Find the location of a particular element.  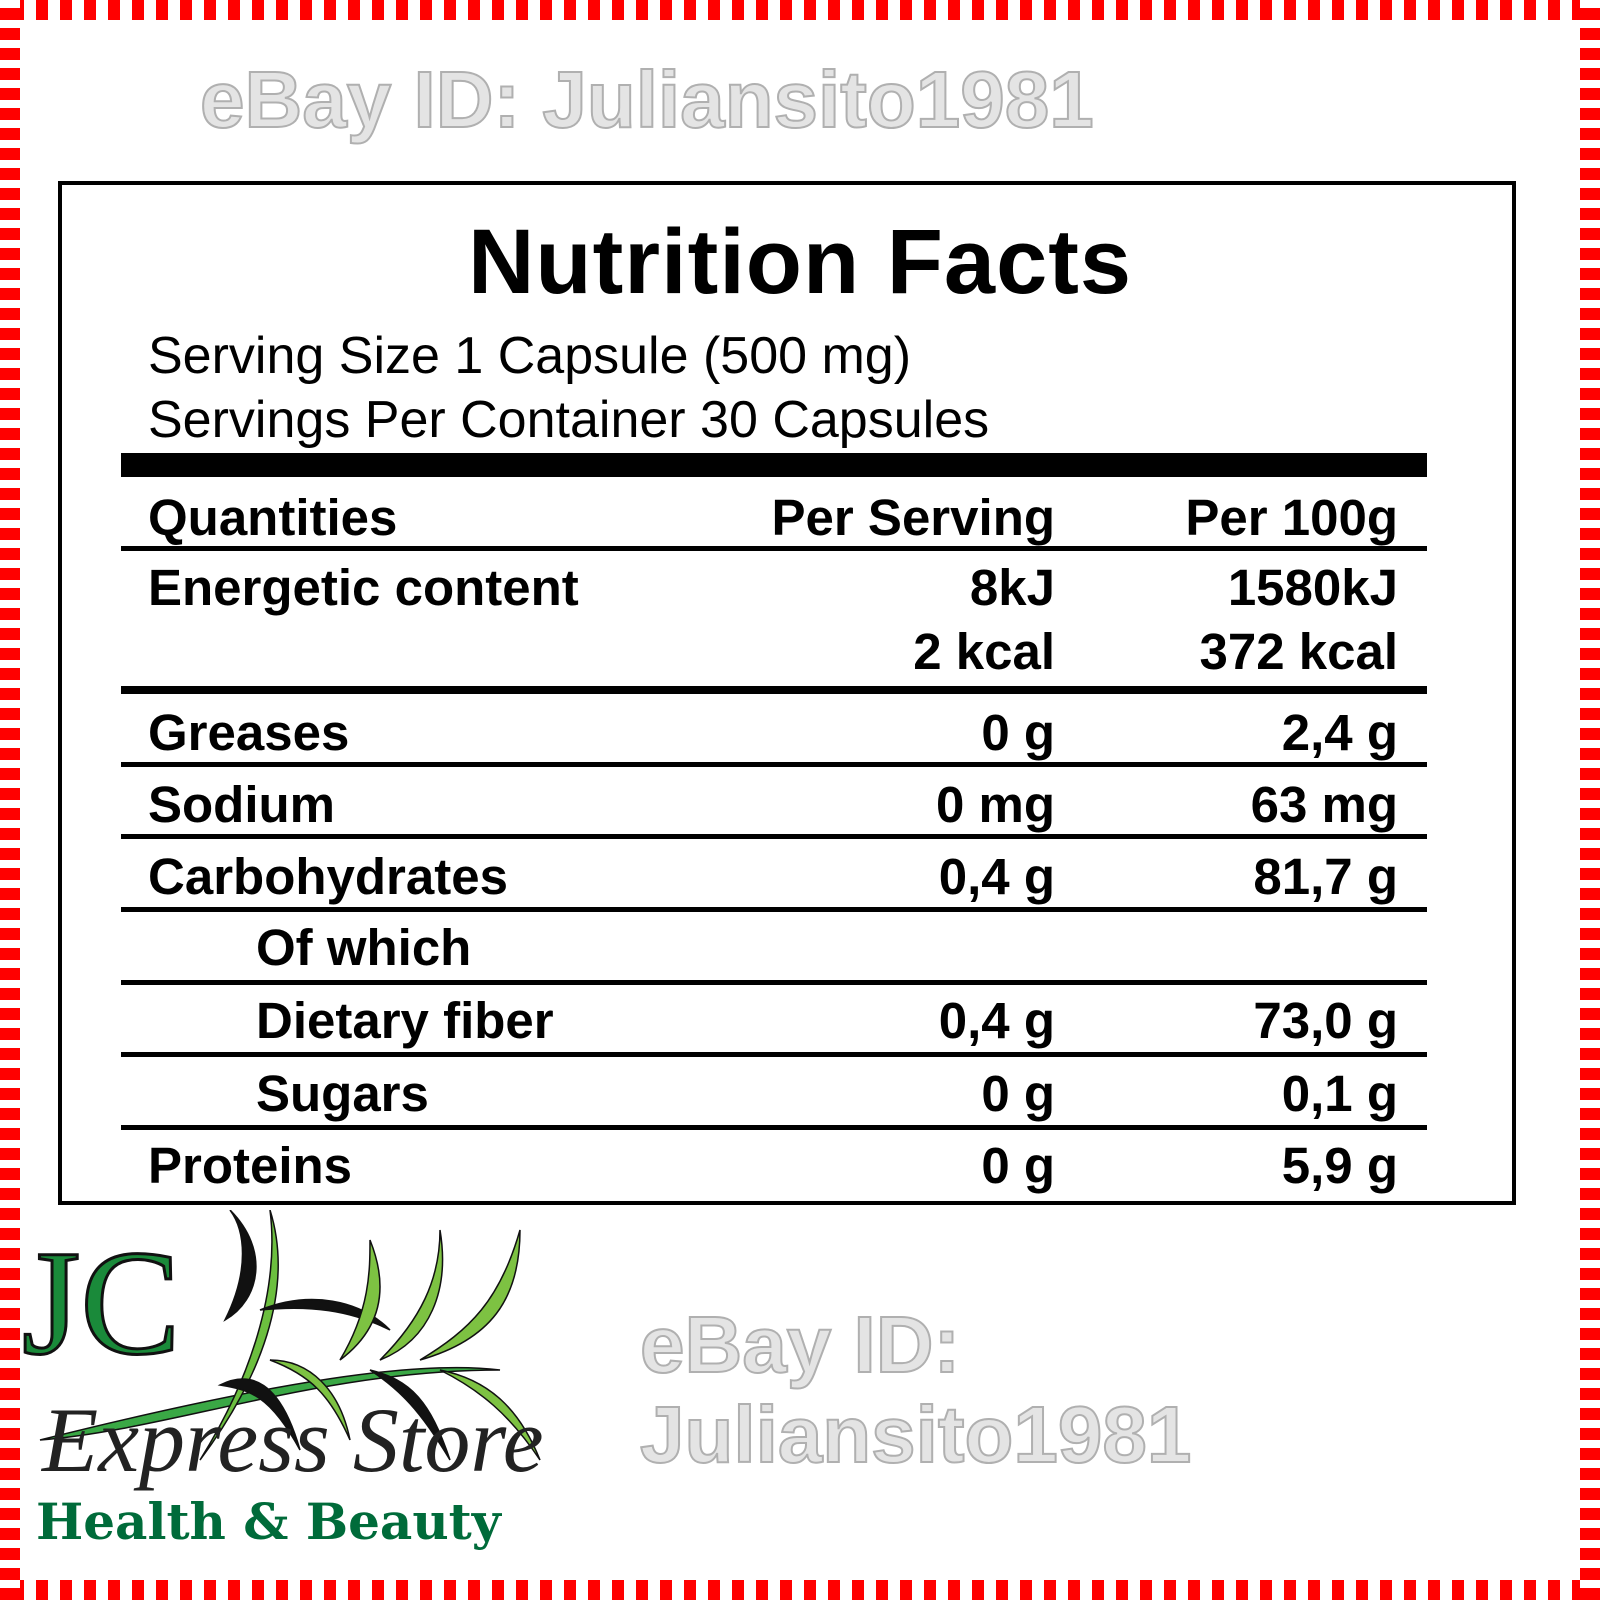

table-row-carbohydrates: Carbohydrates 0,4 g 81,7 g is located at coordinates (774, 877).